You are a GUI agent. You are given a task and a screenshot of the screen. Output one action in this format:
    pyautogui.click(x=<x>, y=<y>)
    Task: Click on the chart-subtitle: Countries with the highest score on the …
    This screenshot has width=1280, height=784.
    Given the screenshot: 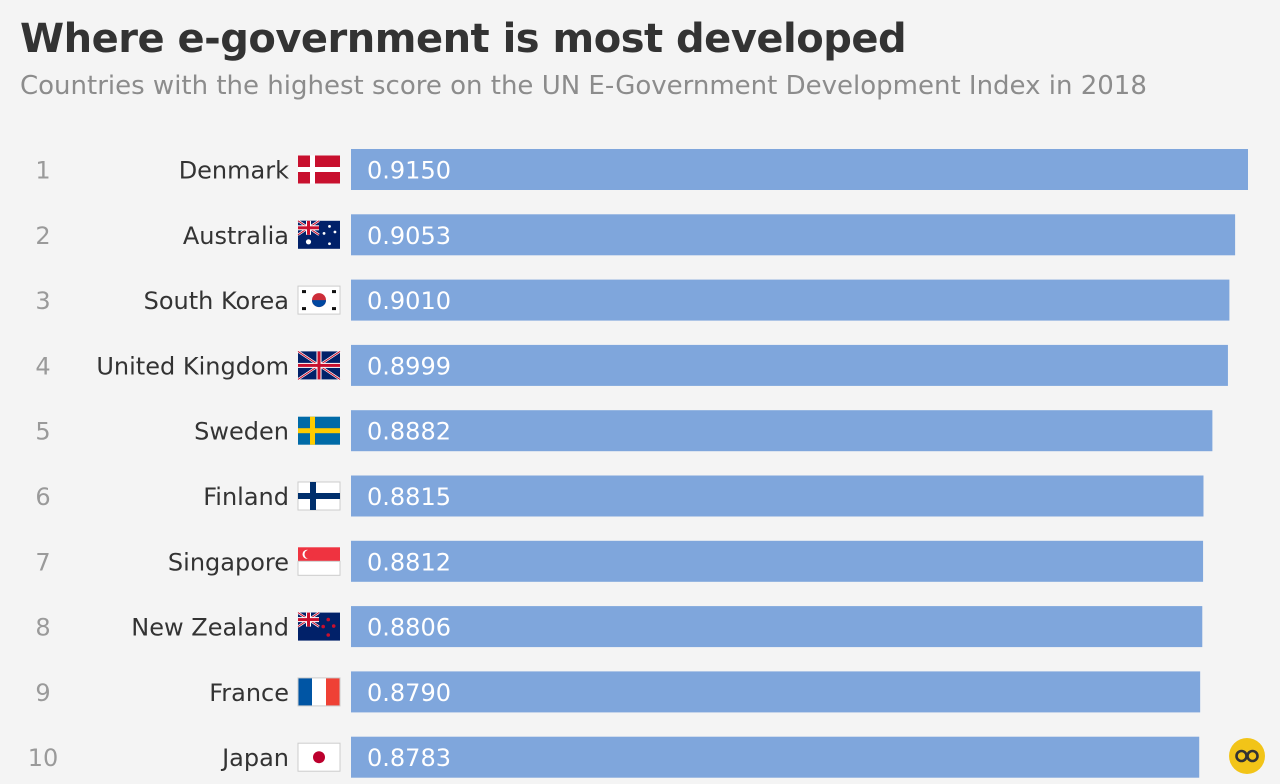 What is the action you would take?
    pyautogui.click(x=583, y=86)
    